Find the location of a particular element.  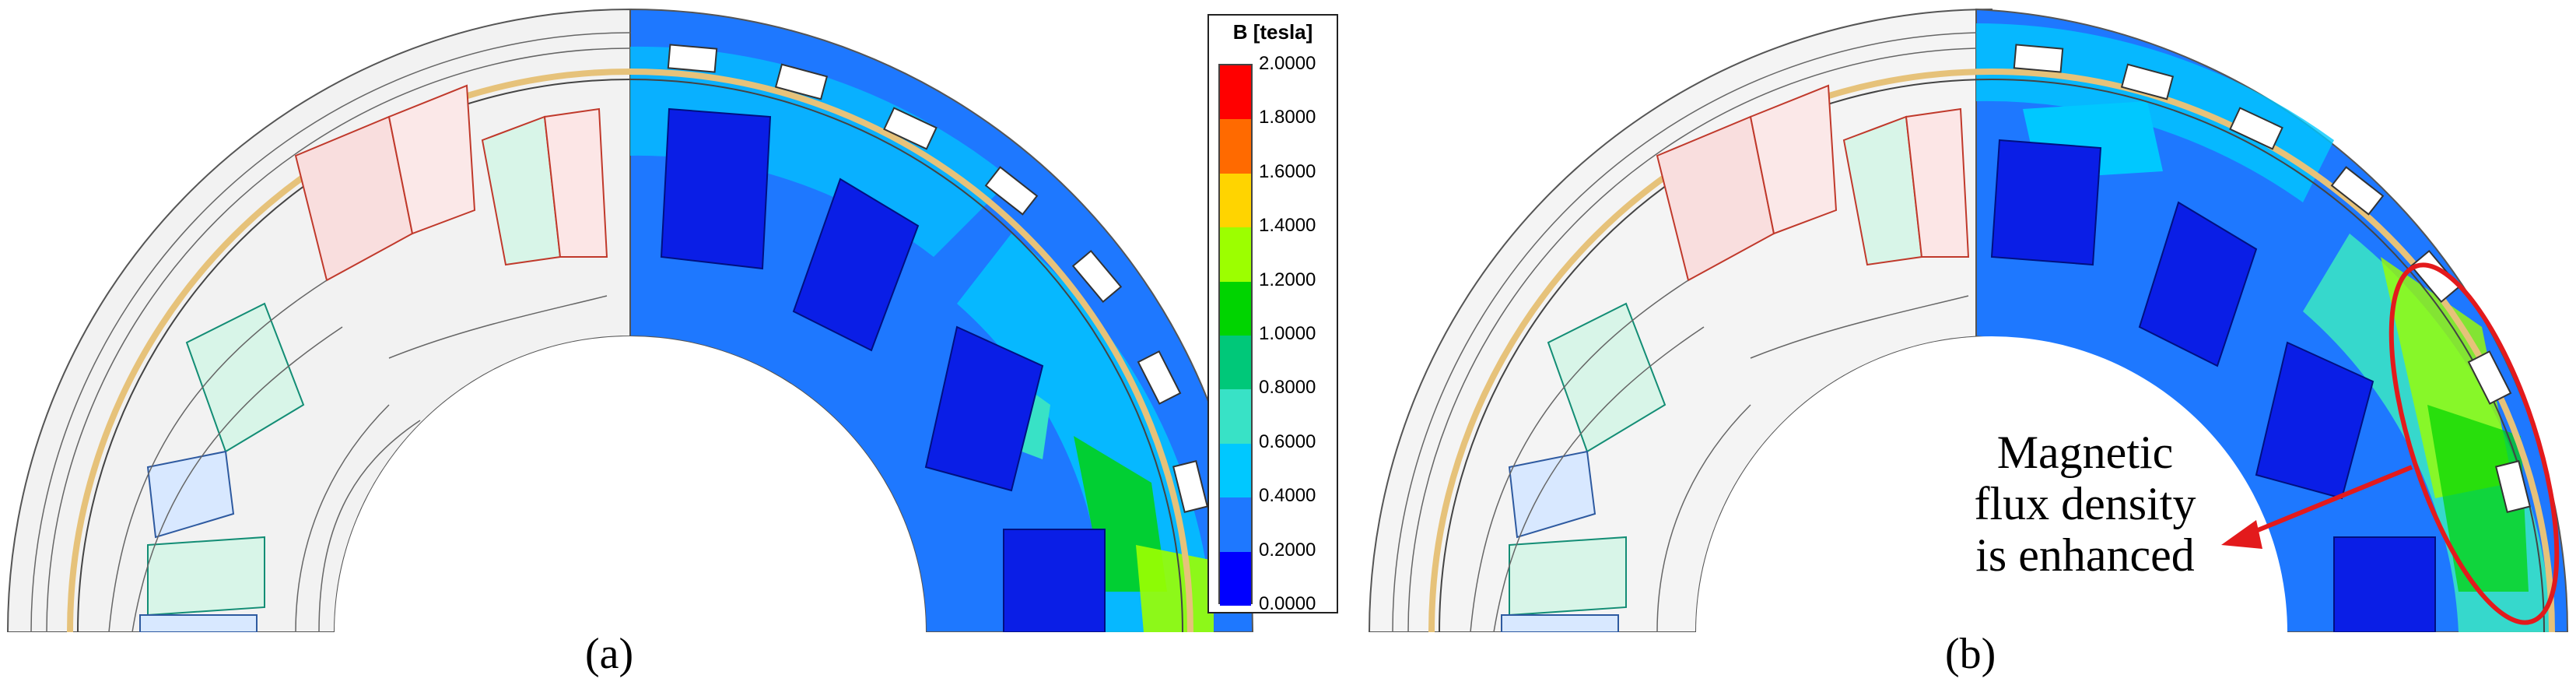

legend-tick-label: 0.0000 is located at coordinates (1287, 603).